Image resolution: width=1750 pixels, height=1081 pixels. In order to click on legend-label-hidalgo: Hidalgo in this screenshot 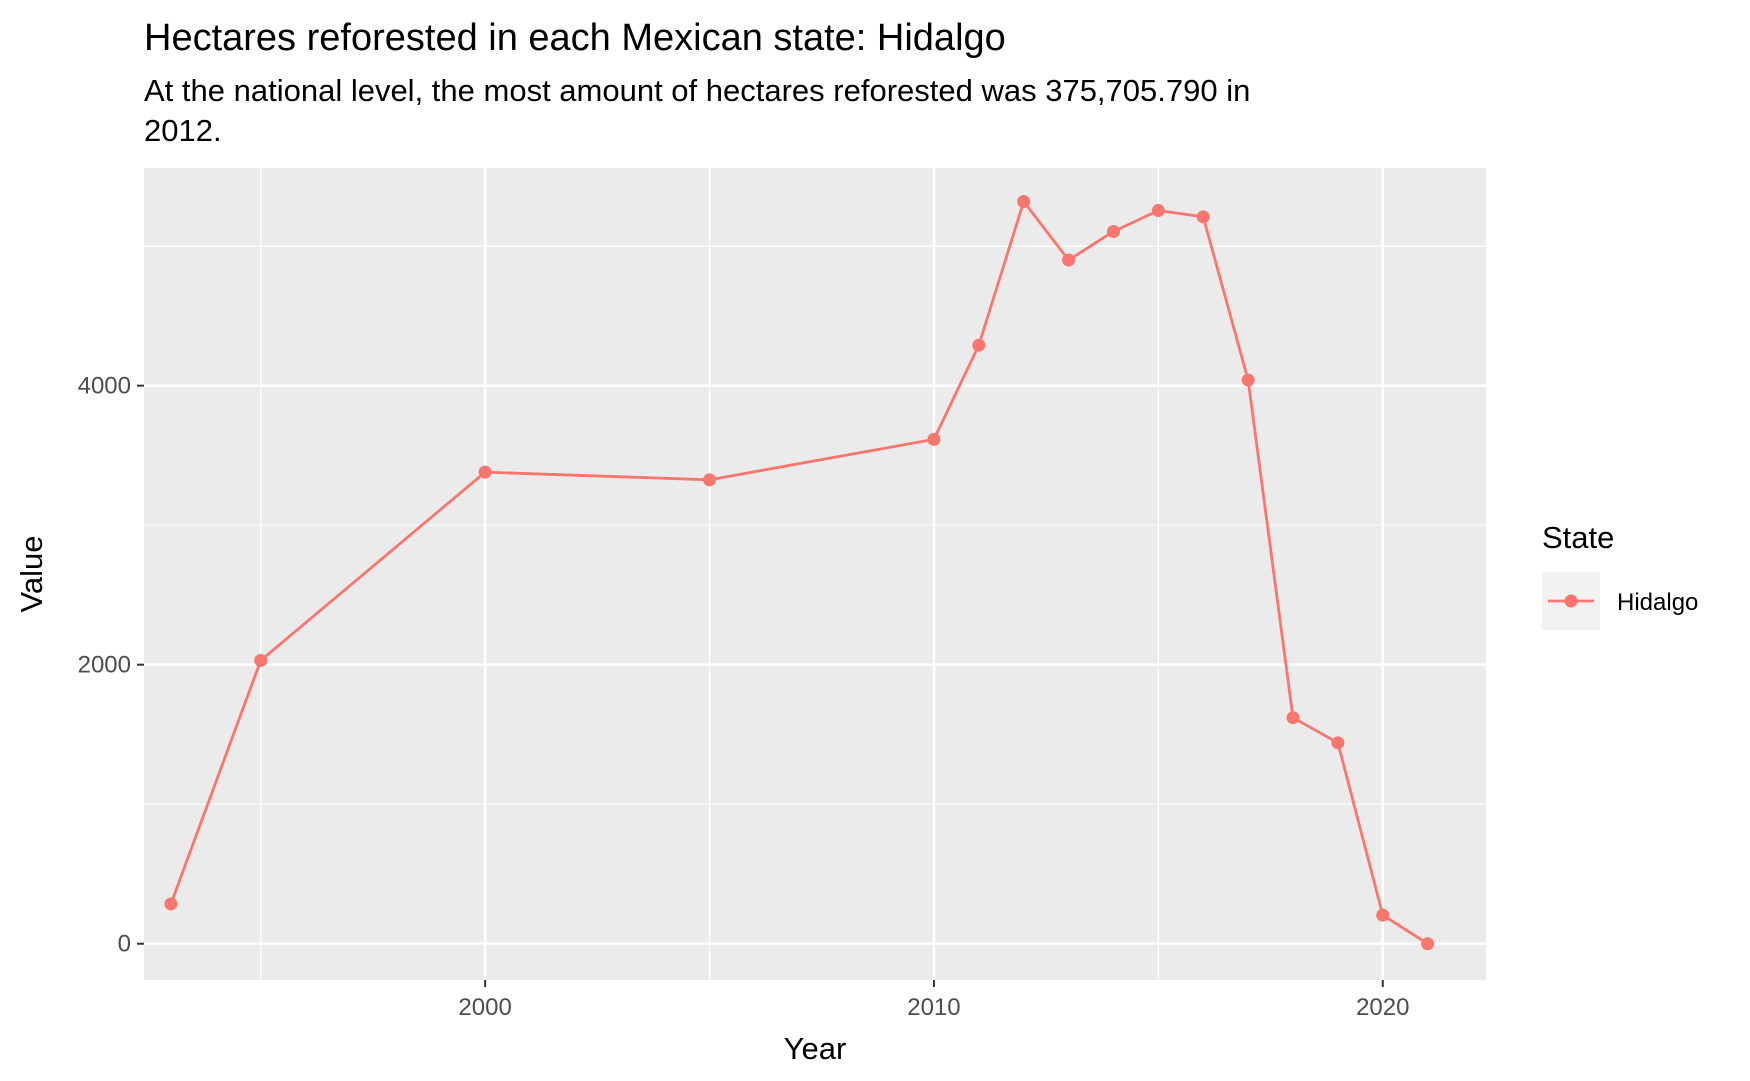, I will do `click(1657, 602)`.